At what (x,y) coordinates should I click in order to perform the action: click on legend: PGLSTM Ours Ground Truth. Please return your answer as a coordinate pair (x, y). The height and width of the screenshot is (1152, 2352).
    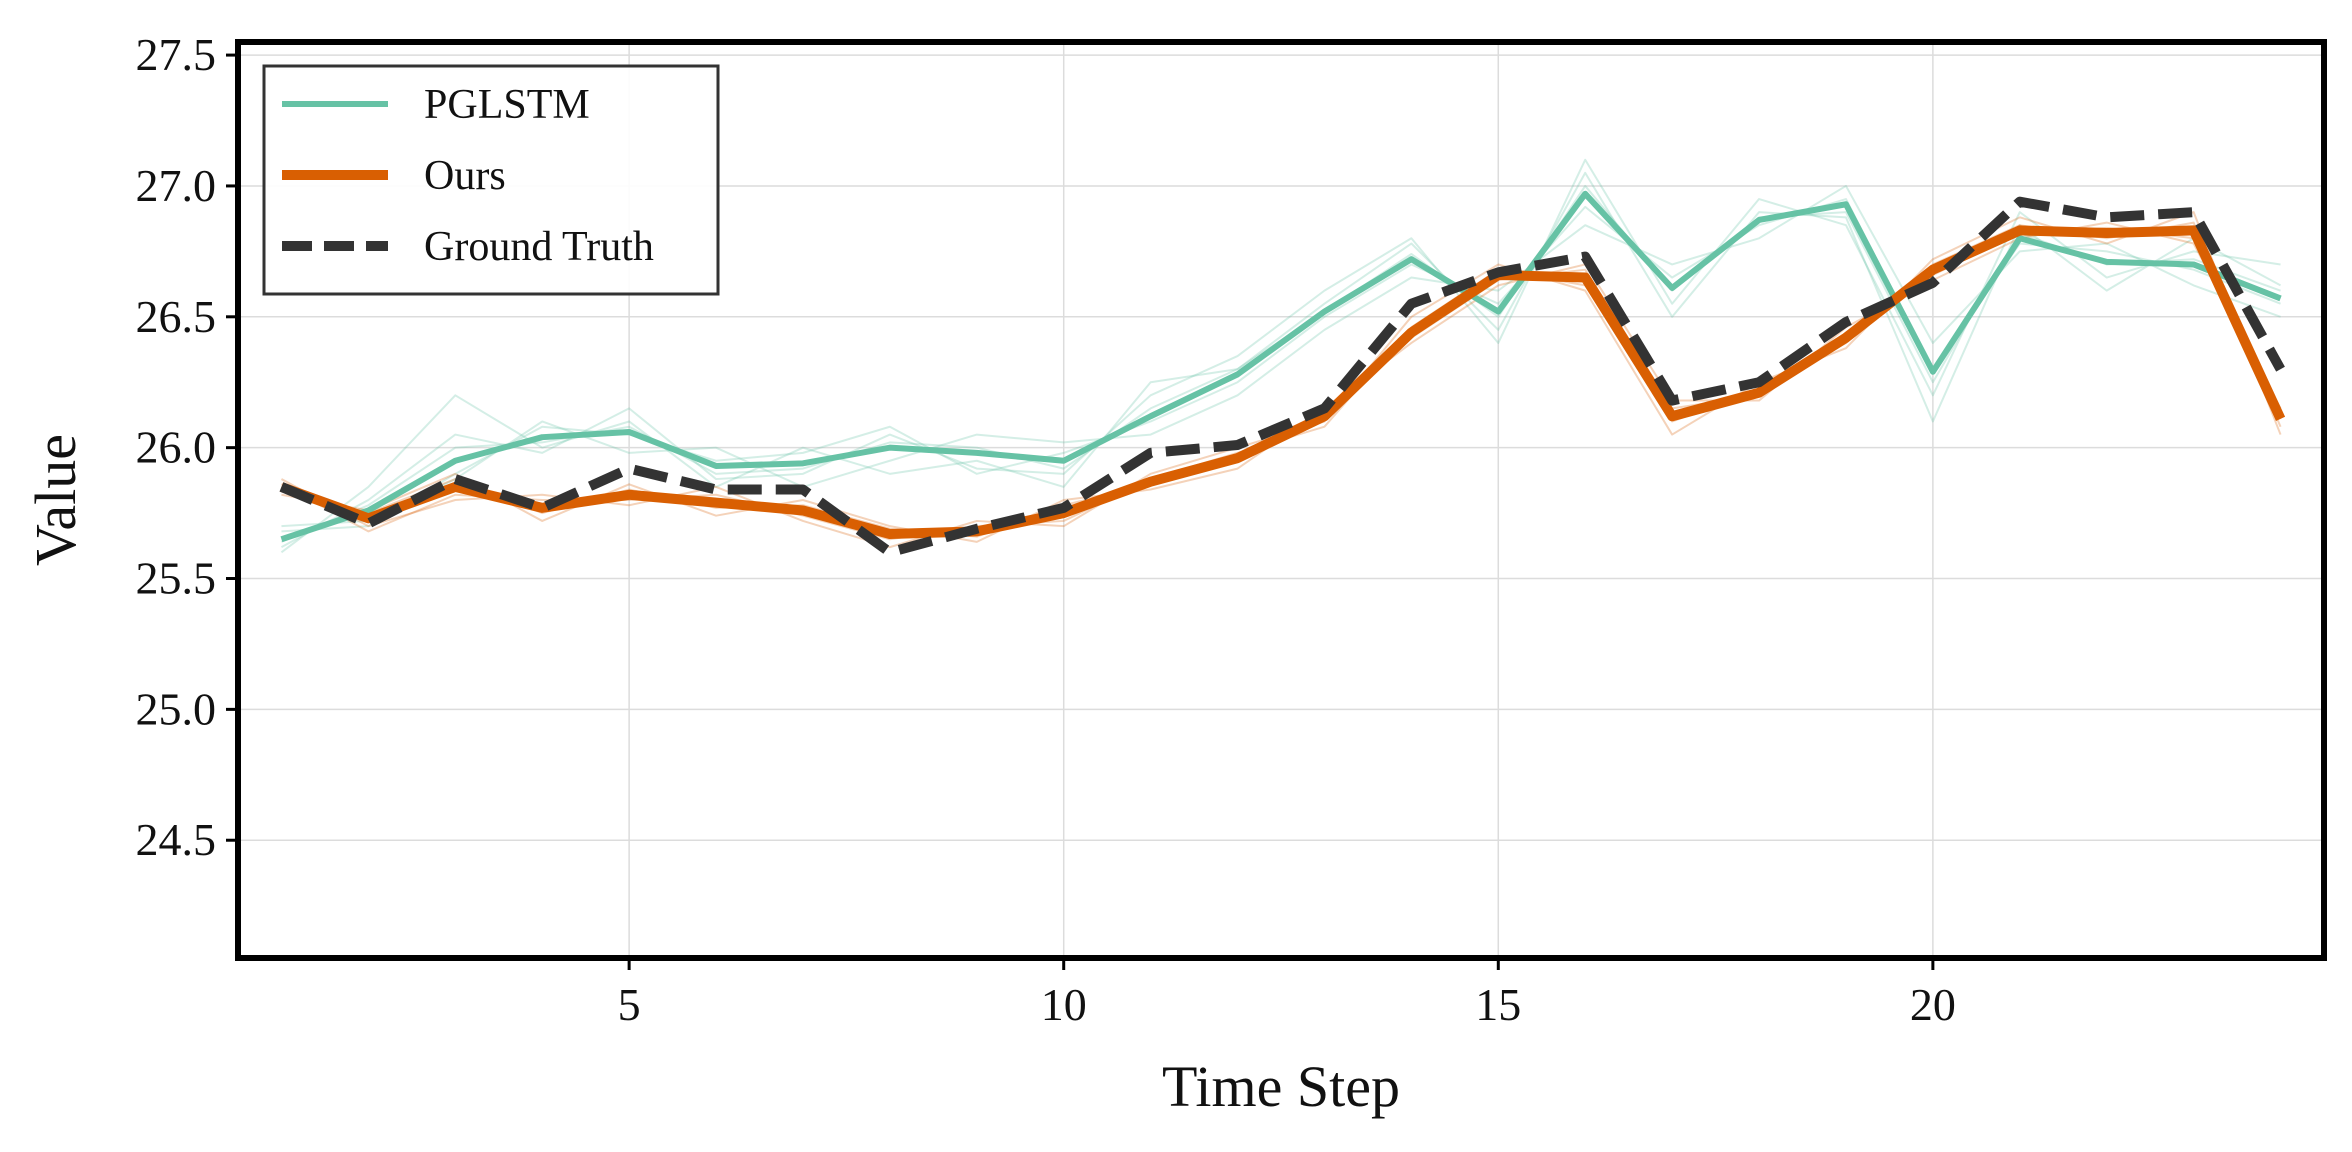
    Looking at the image, I should click on (491, 180).